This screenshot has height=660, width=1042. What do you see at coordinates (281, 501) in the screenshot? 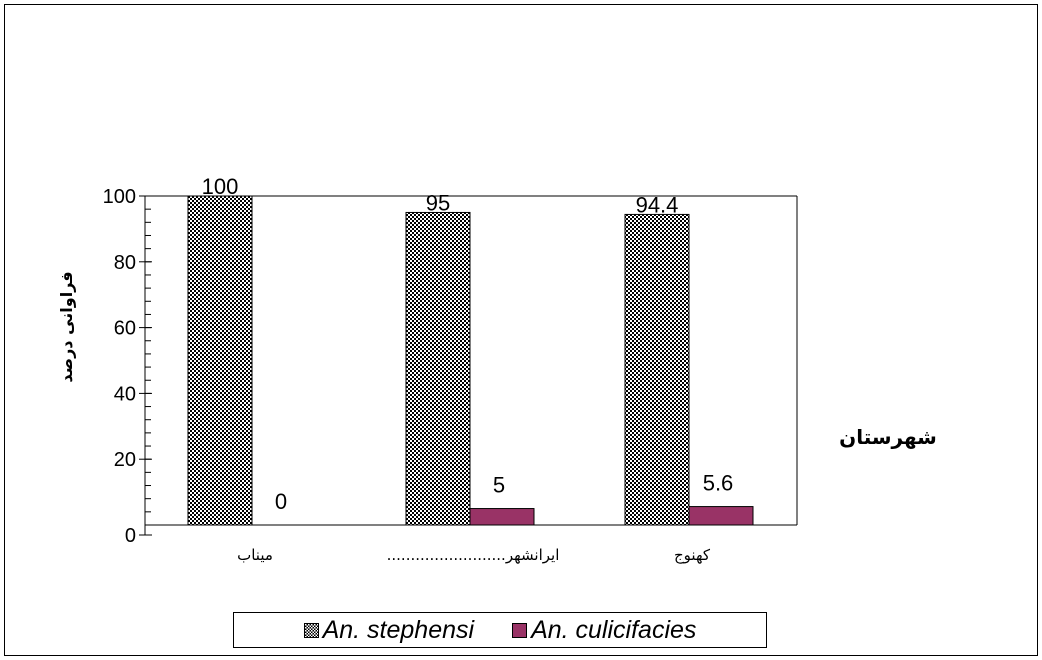
I see `data-label-culicifacies: 0` at bounding box center [281, 501].